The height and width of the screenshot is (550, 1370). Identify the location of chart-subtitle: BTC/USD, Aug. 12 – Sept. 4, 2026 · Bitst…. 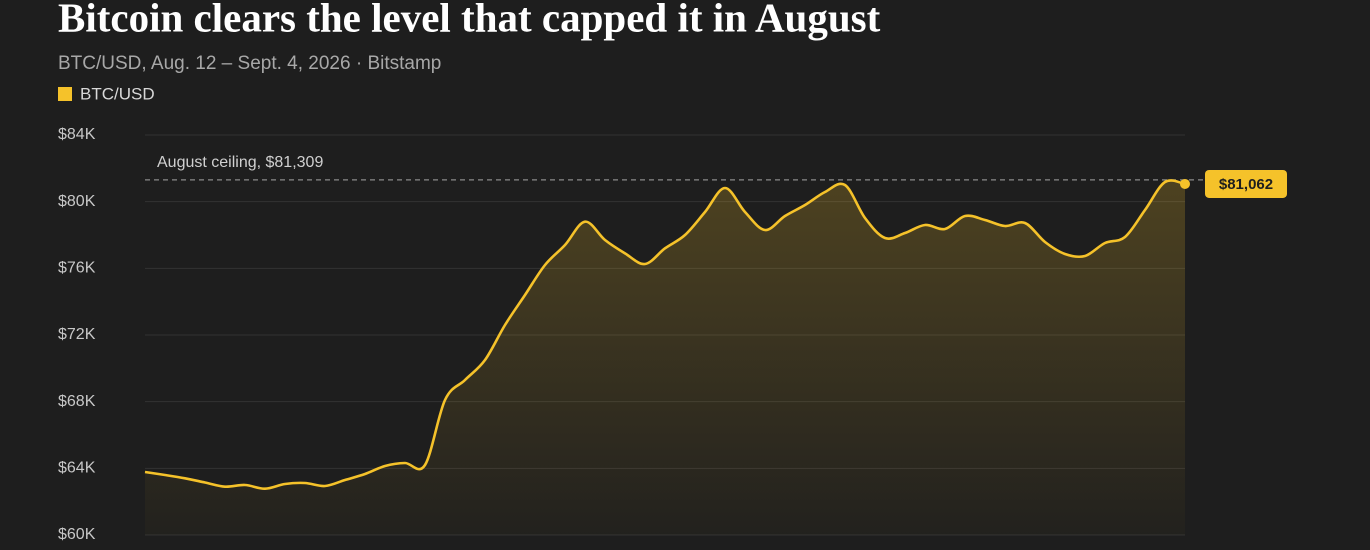
(249, 63).